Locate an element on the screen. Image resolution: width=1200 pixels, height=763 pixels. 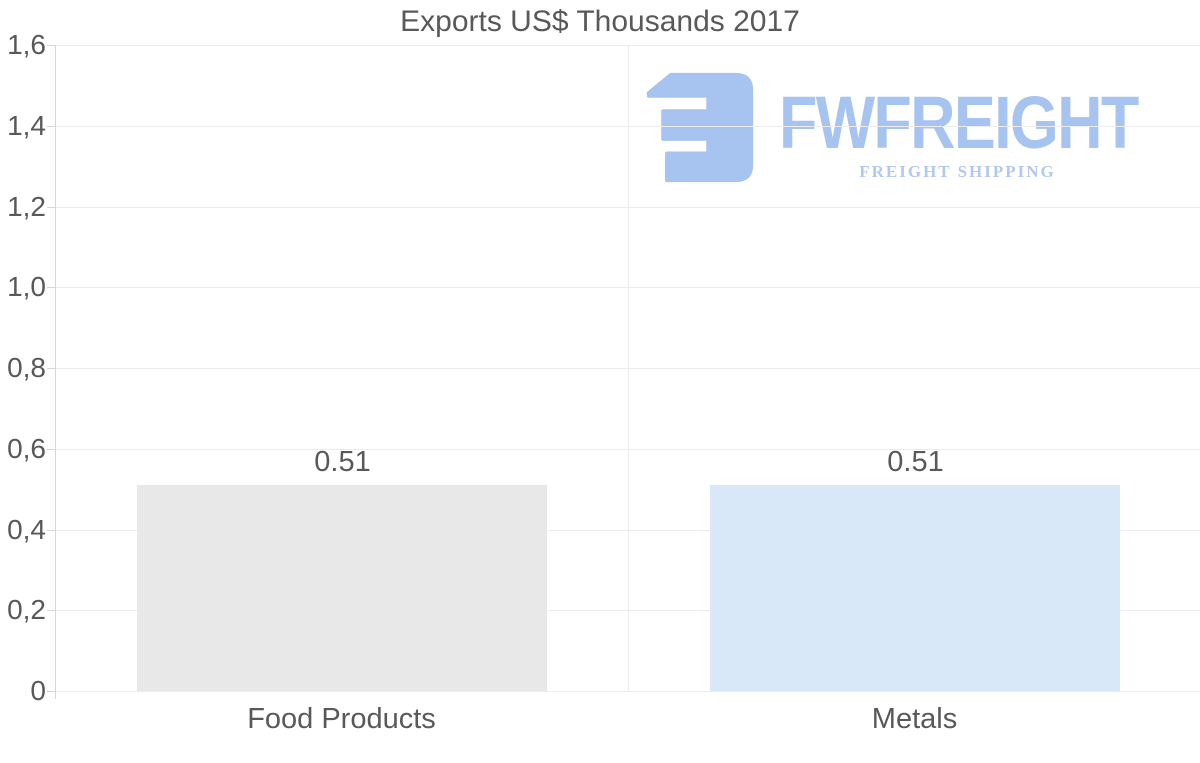
category-divider-gridline is located at coordinates (628, 368).